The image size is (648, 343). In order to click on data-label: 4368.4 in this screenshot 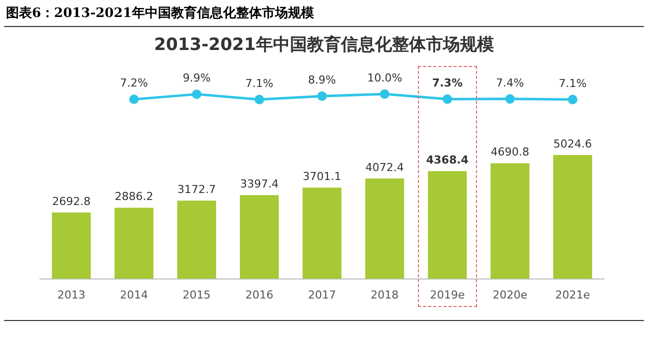, I will do `click(447, 160)`.